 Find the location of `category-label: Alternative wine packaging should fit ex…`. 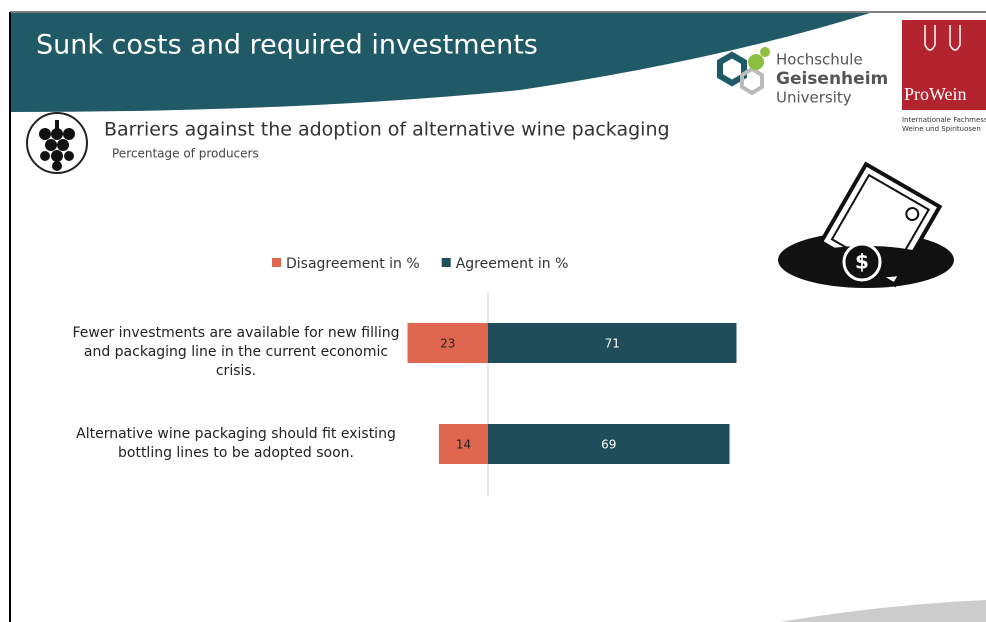

category-label: Alternative wine packaging should fit ex… is located at coordinates (236, 443).